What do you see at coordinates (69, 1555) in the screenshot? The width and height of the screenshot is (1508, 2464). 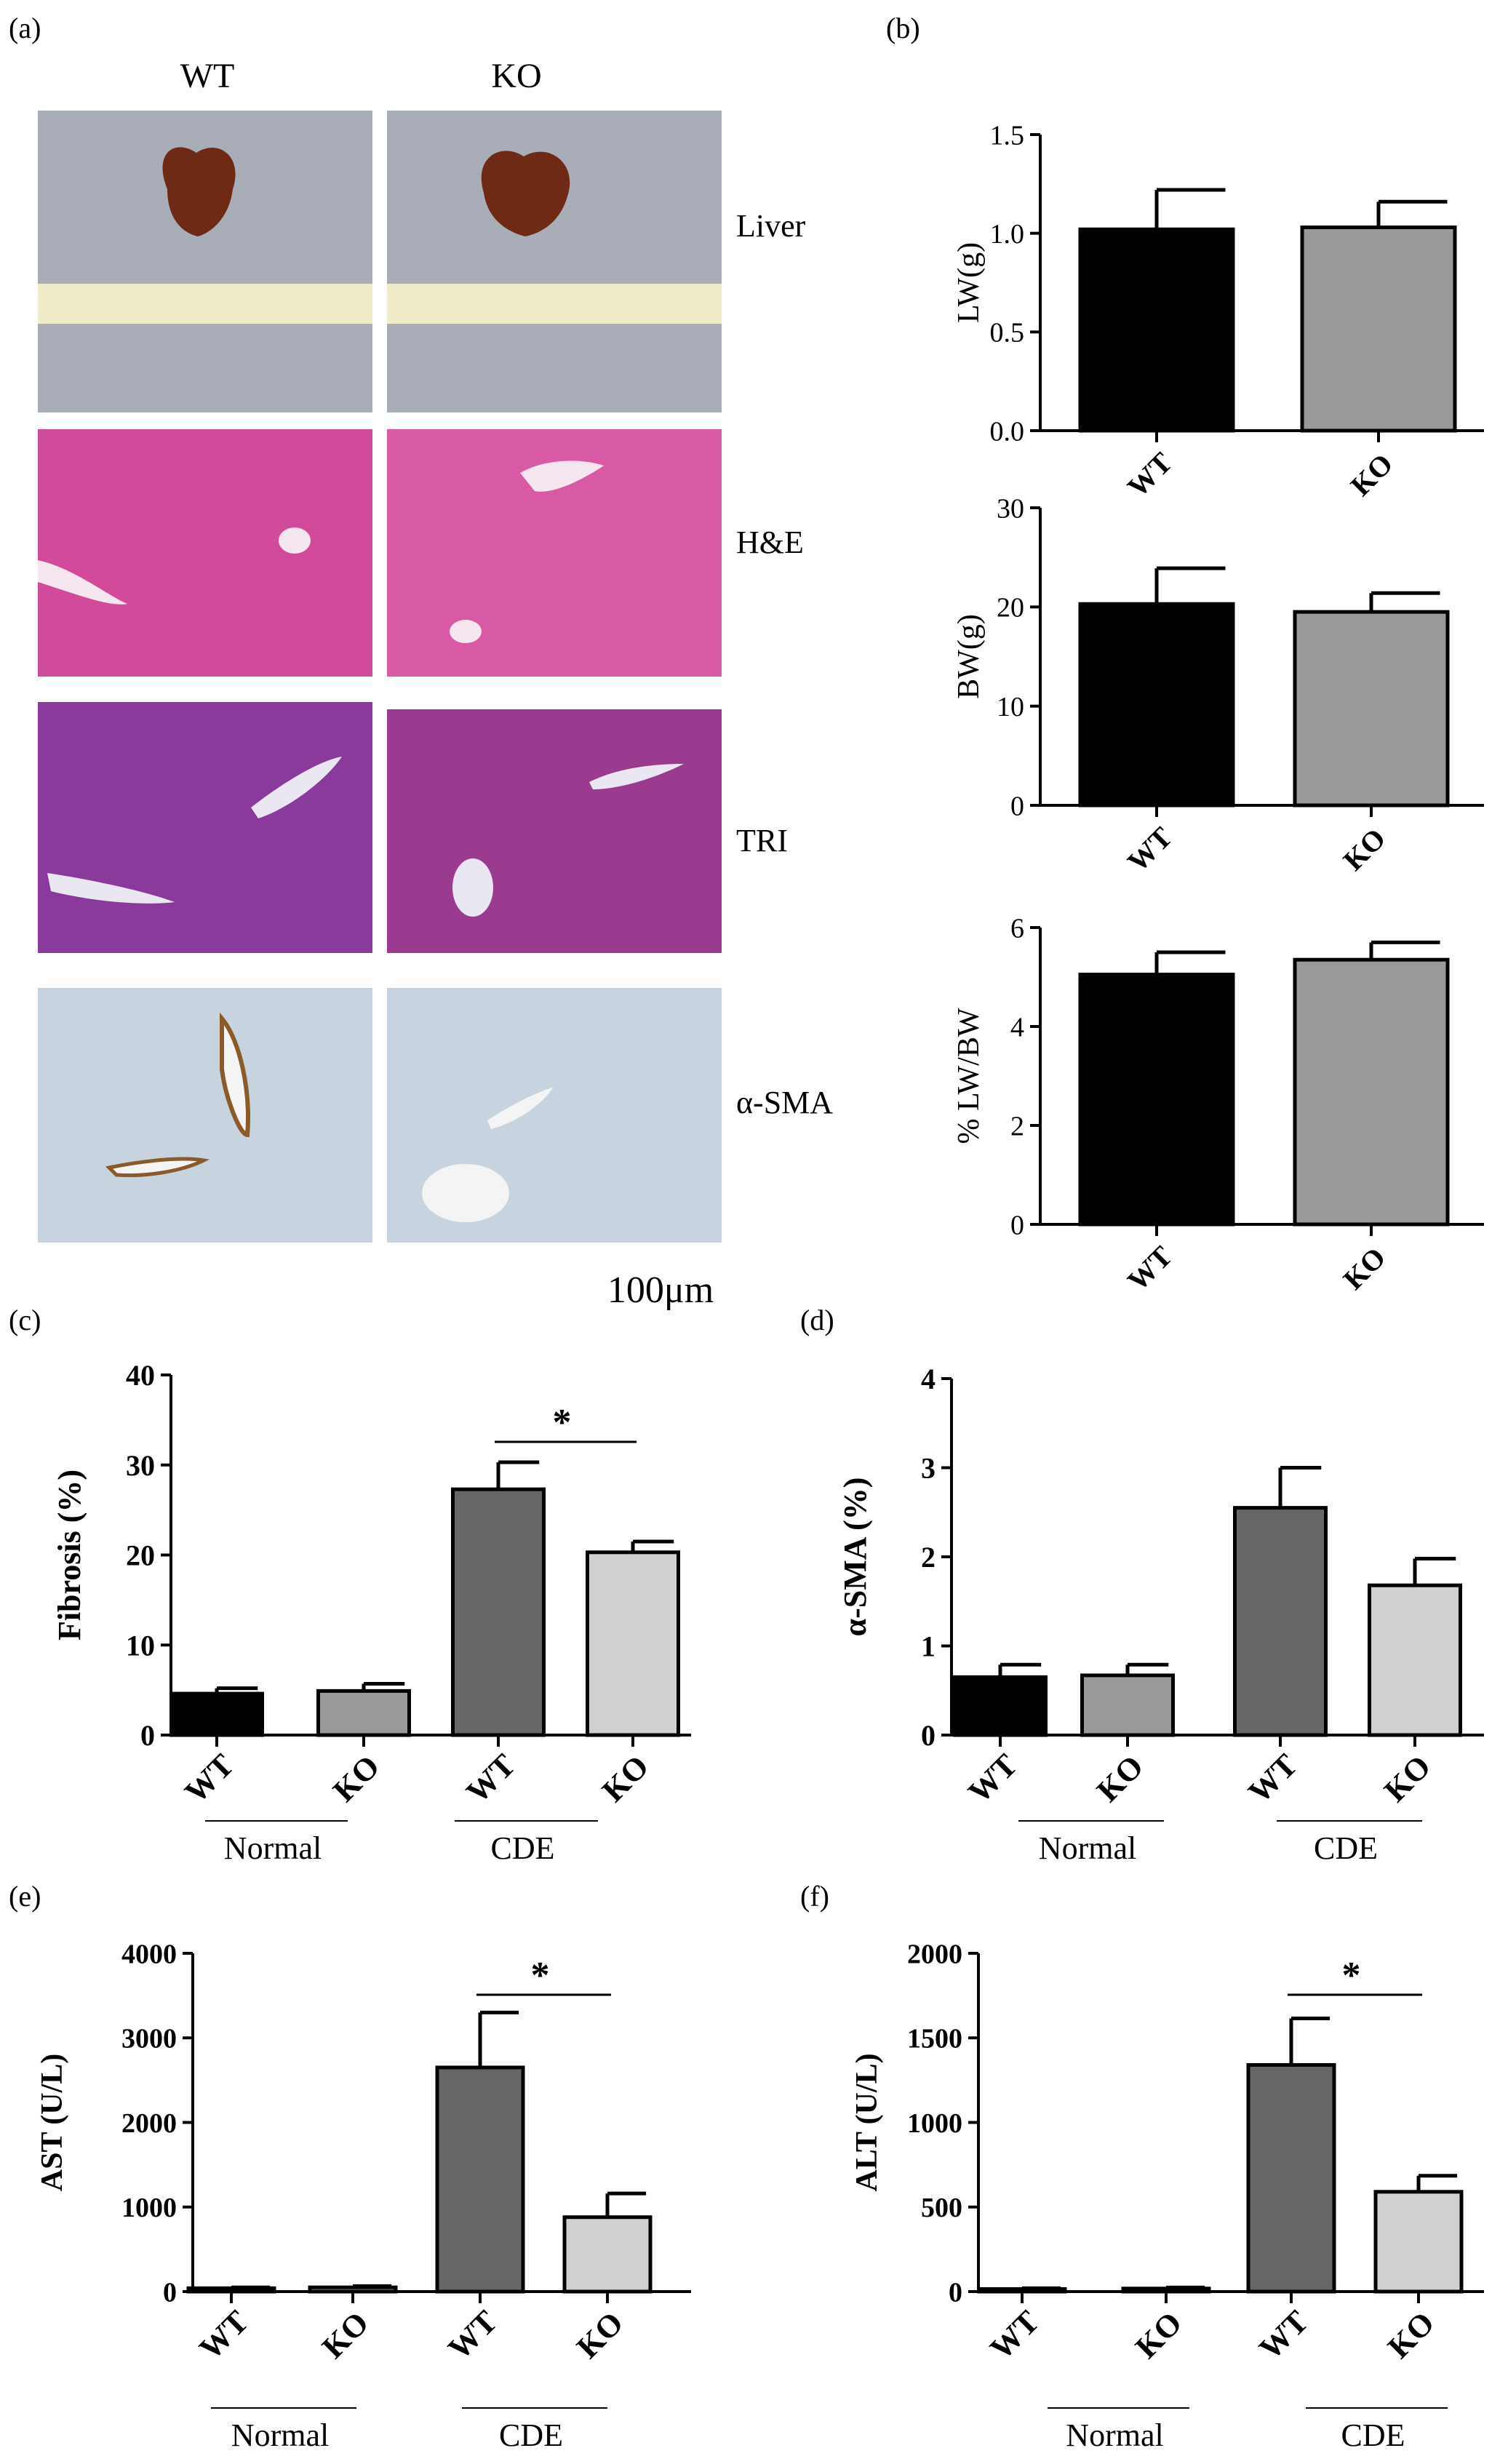 I see `y-axis-label: Fibrosis (%)` at bounding box center [69, 1555].